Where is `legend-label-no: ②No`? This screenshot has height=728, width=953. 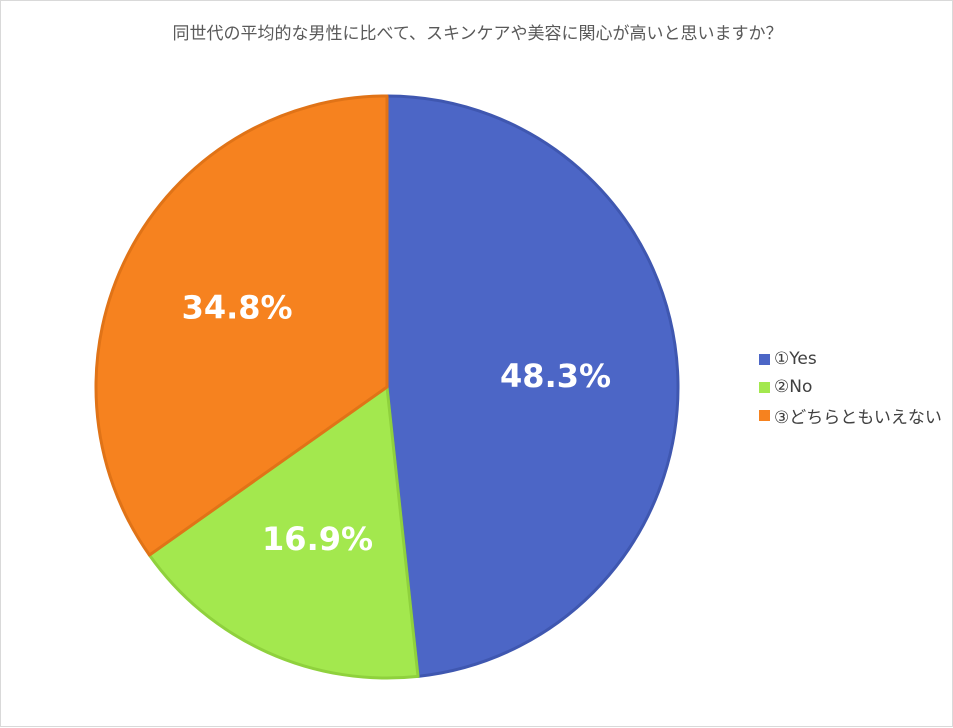
legend-label-no: ②No is located at coordinates (793, 387).